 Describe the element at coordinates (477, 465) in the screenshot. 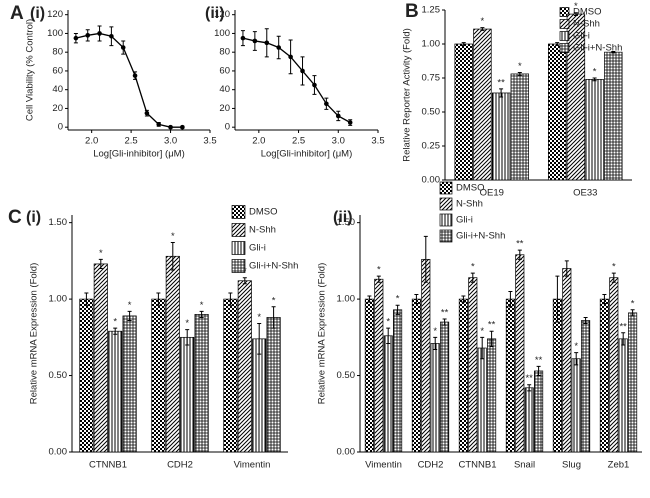

I see `x-tick-label: CTNNB1` at that location.